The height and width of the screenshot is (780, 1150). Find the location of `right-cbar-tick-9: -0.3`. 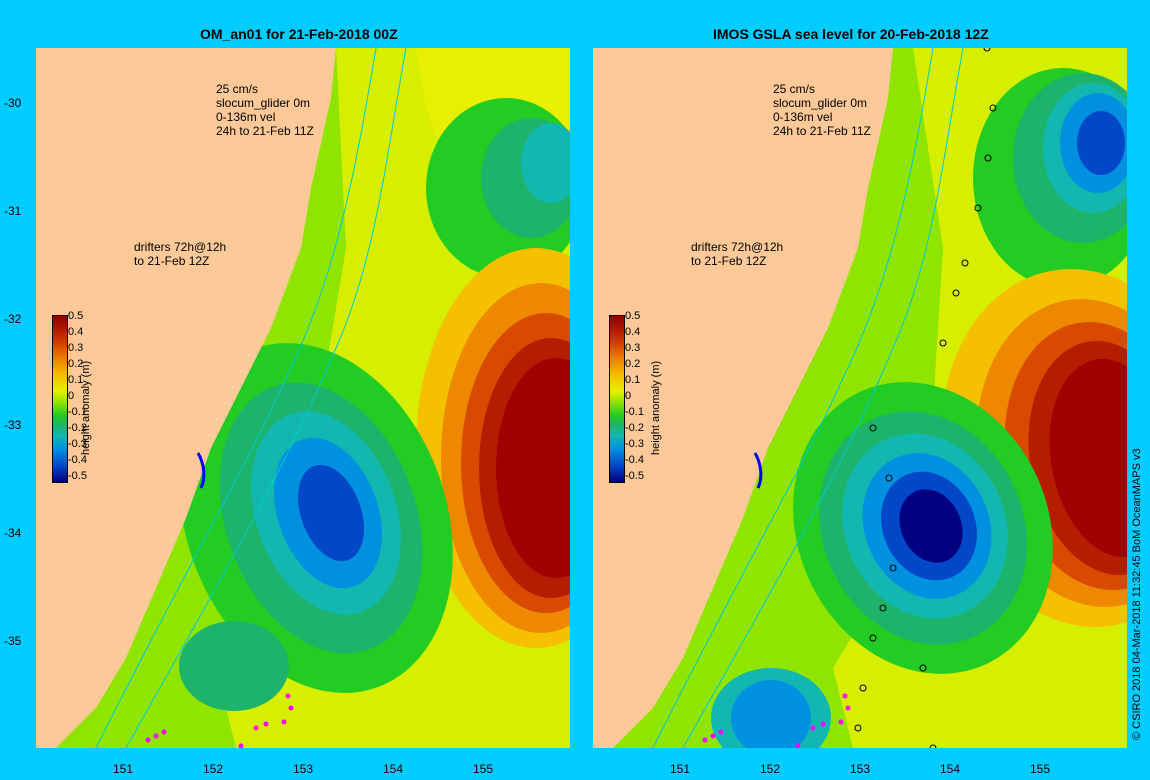

right-cbar-tick-9: -0.3 is located at coordinates (634, 444).